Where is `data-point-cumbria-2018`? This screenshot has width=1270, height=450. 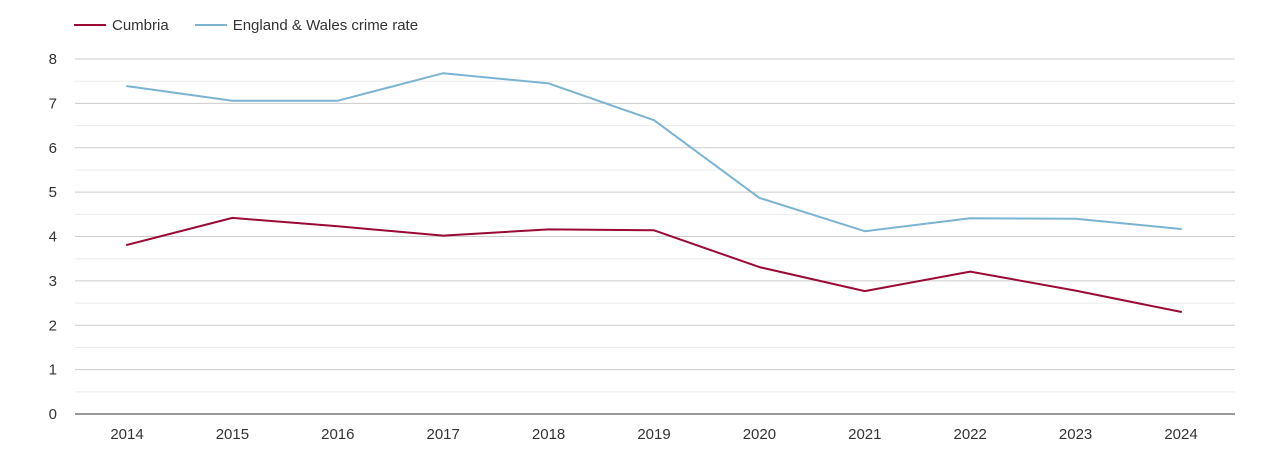 data-point-cumbria-2018 is located at coordinates (549, 229).